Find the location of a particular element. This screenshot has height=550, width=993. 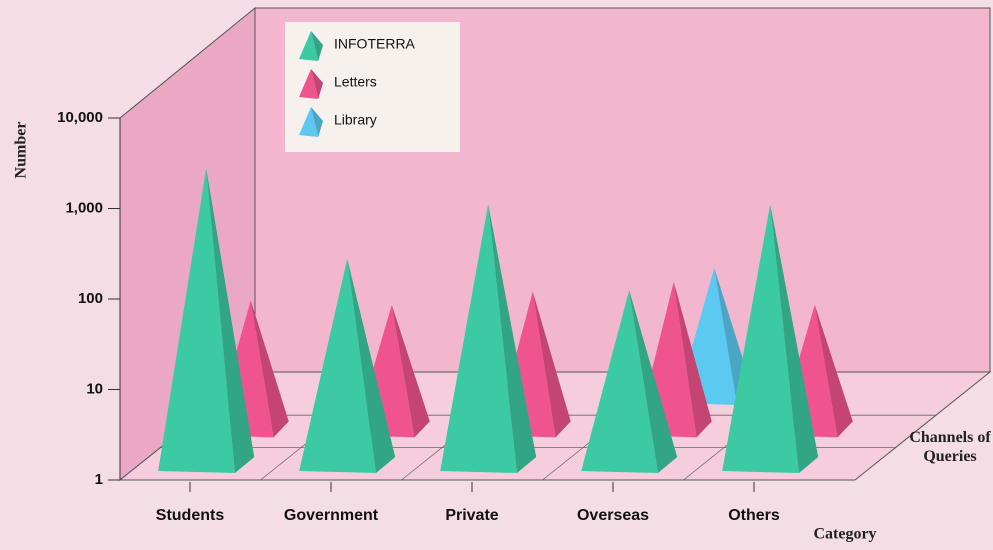

legend-label: Letters is located at coordinates (355, 82).